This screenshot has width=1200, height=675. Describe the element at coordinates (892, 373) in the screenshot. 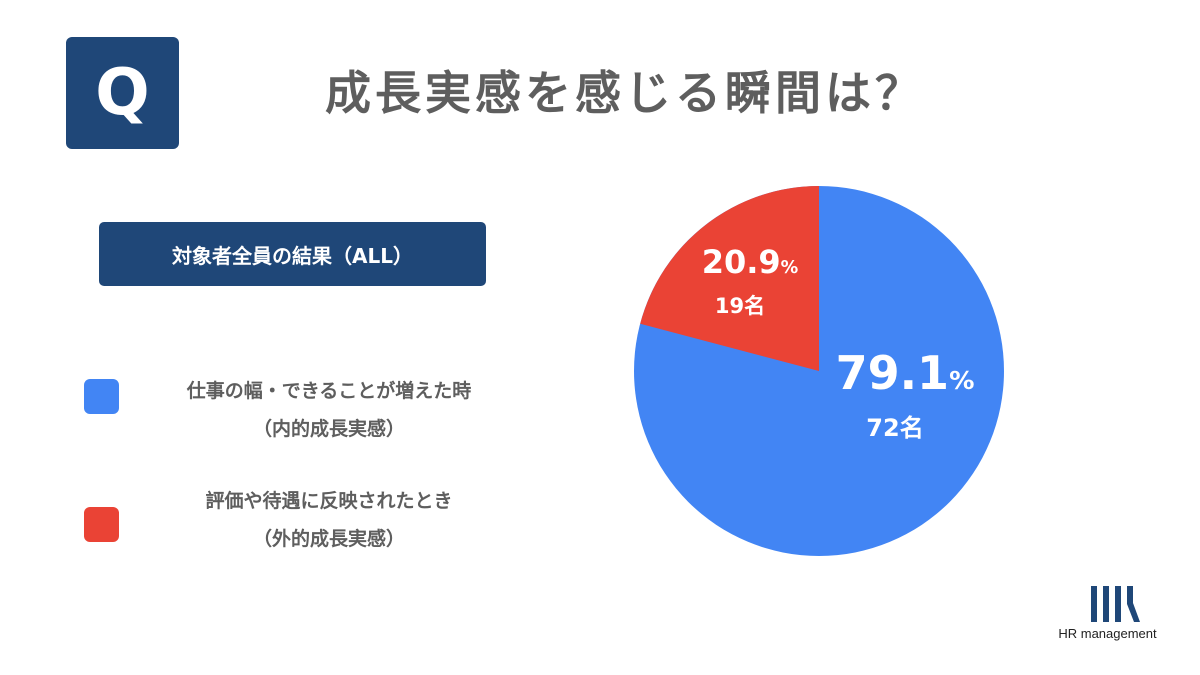

I see `pie-pct: 79.1` at that location.